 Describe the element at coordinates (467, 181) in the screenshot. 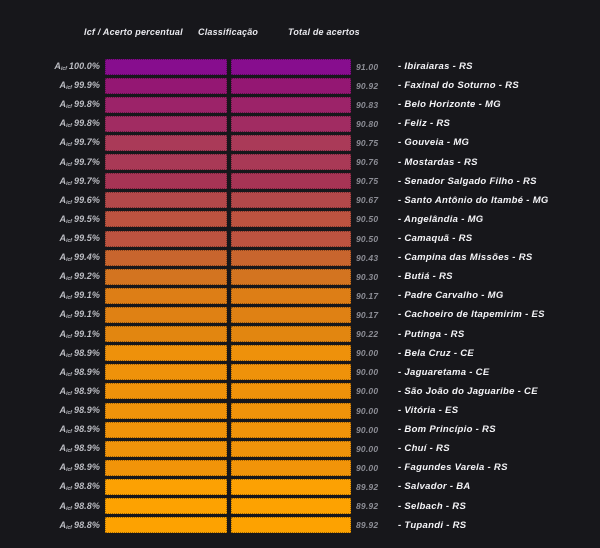

I see `city-label: - Senador Salgado Filho - RS` at that location.